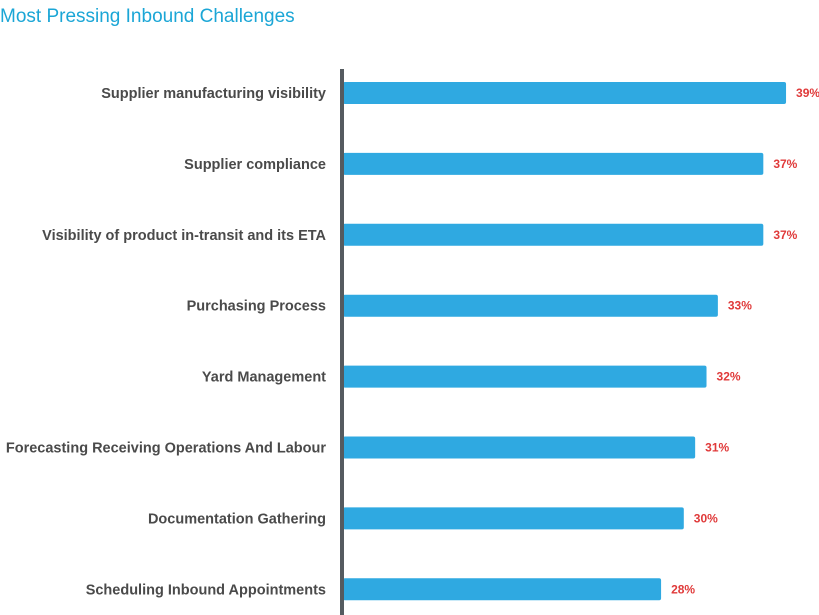 The width and height of the screenshot is (819, 615). Describe the element at coordinates (213, 94) in the screenshot. I see `category-label: Supplier manufacturing visibility` at that location.